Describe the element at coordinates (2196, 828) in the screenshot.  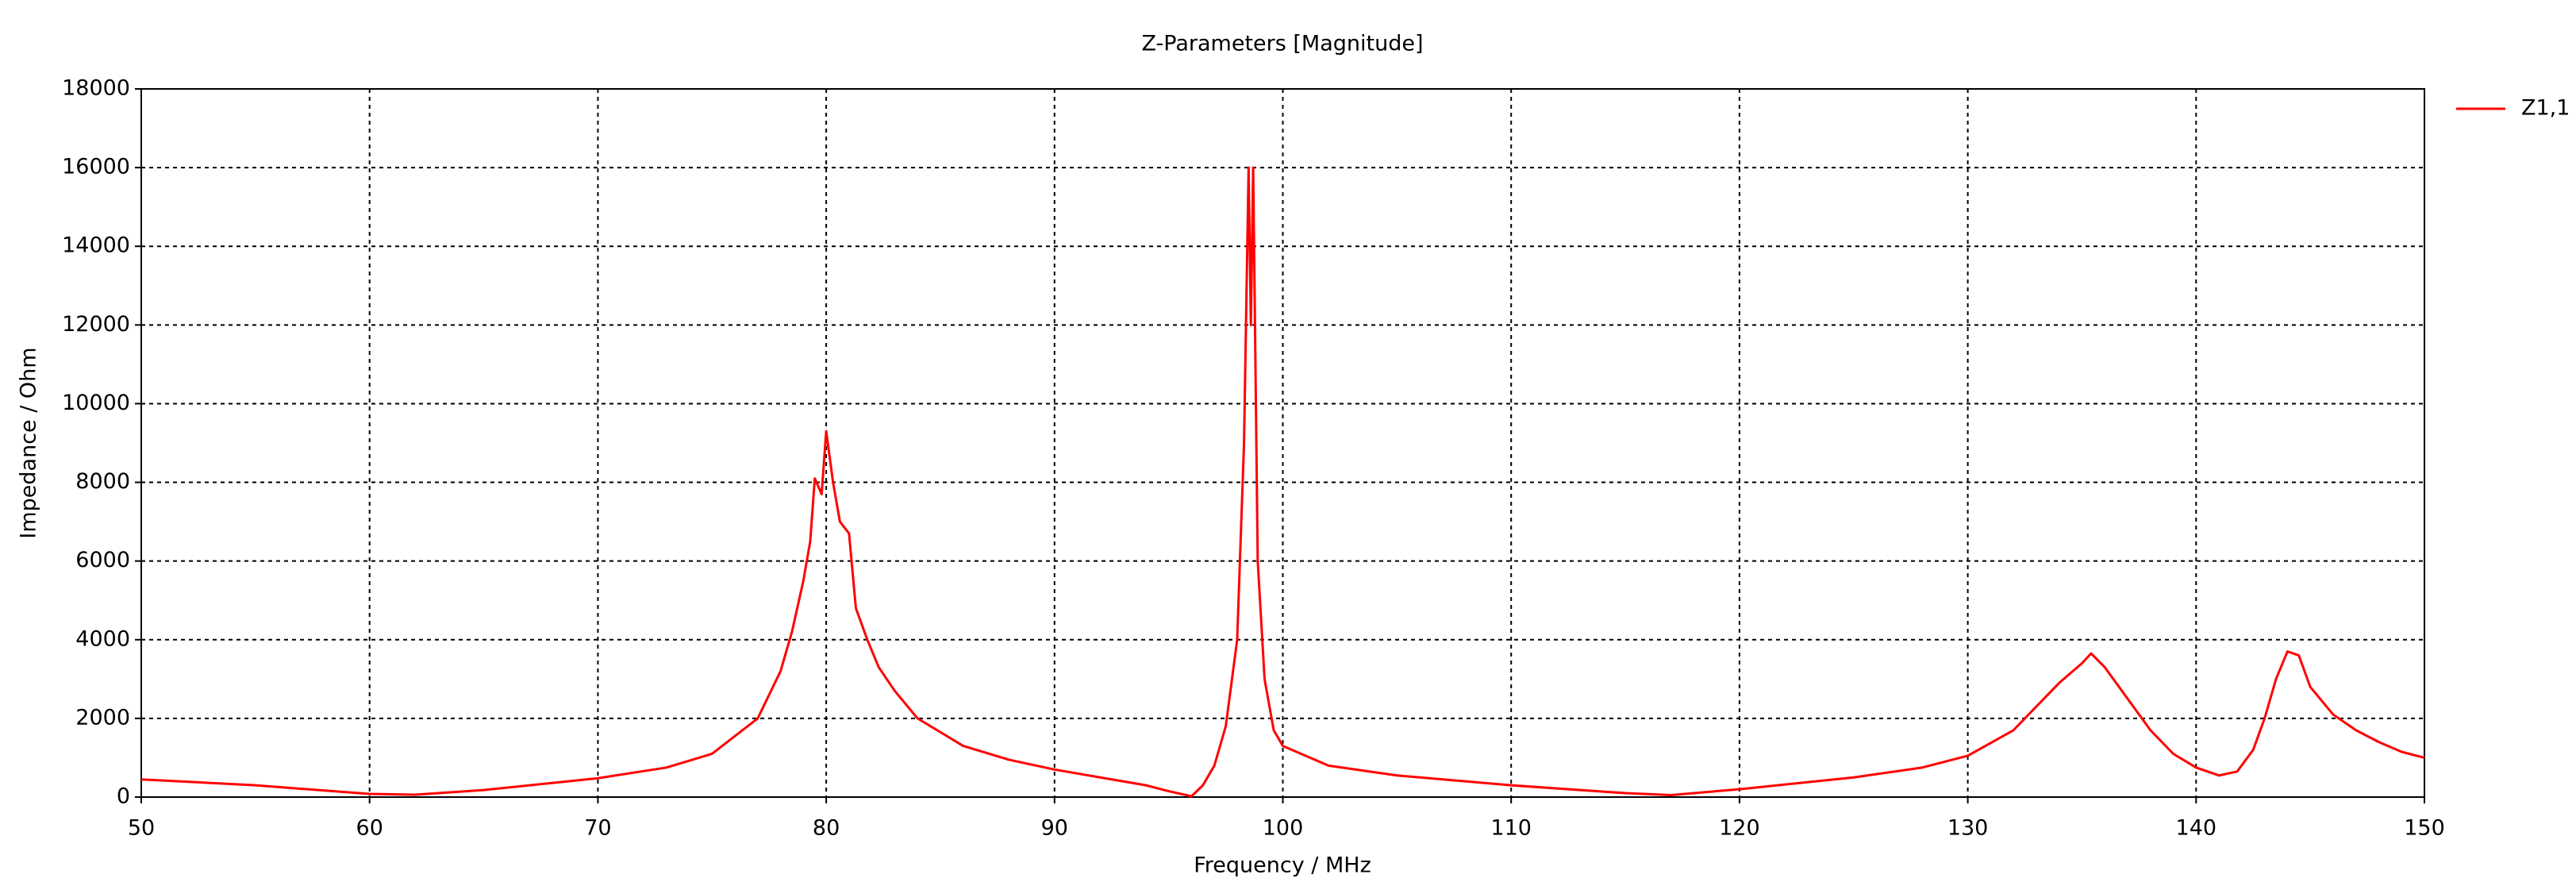
I see `x-tick-label: 140` at that location.